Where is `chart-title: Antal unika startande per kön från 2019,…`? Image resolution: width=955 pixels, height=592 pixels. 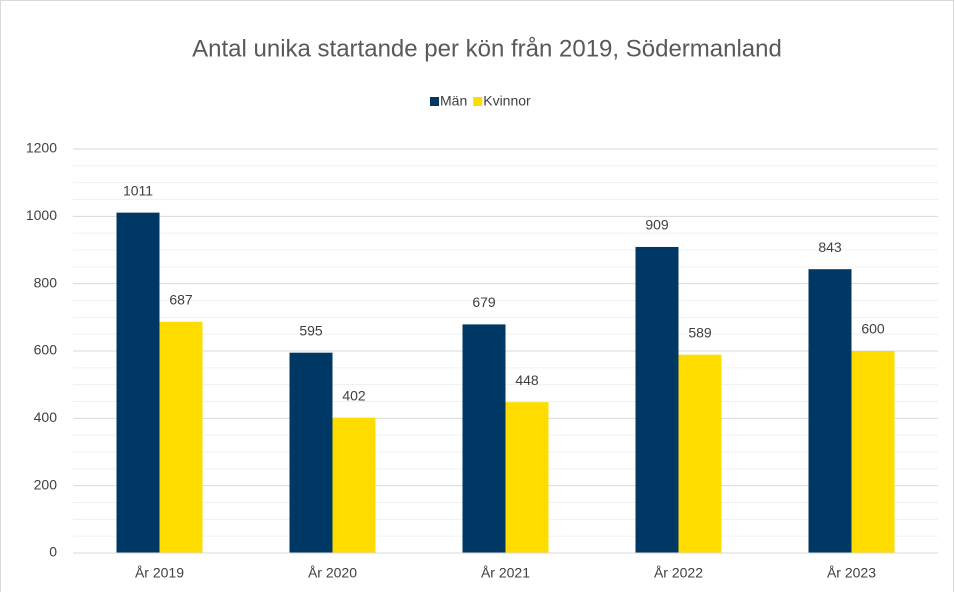
chart-title: Antal unika startande per kön från 2019,… is located at coordinates (487, 48).